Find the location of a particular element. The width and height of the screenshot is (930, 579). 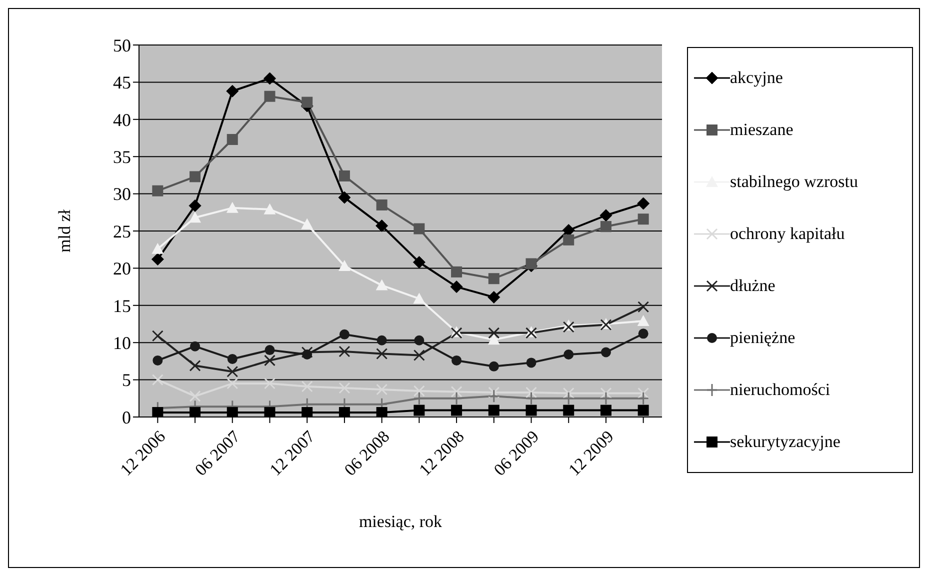

legend-label: nieruchomości is located at coordinates (780, 390).